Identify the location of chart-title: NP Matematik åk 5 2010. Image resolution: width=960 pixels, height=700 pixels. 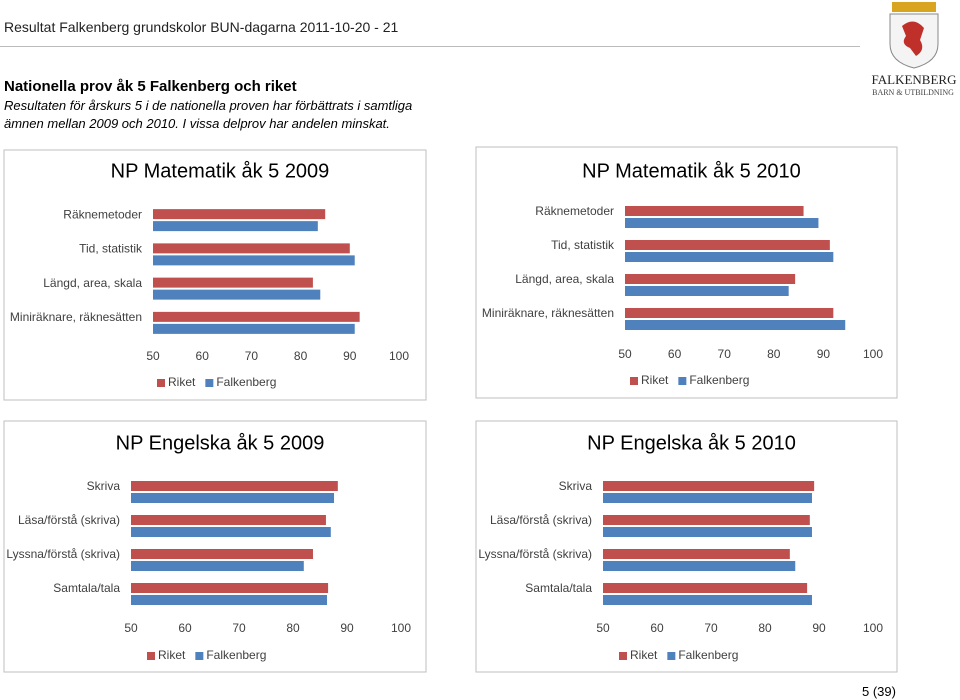
(691, 171).